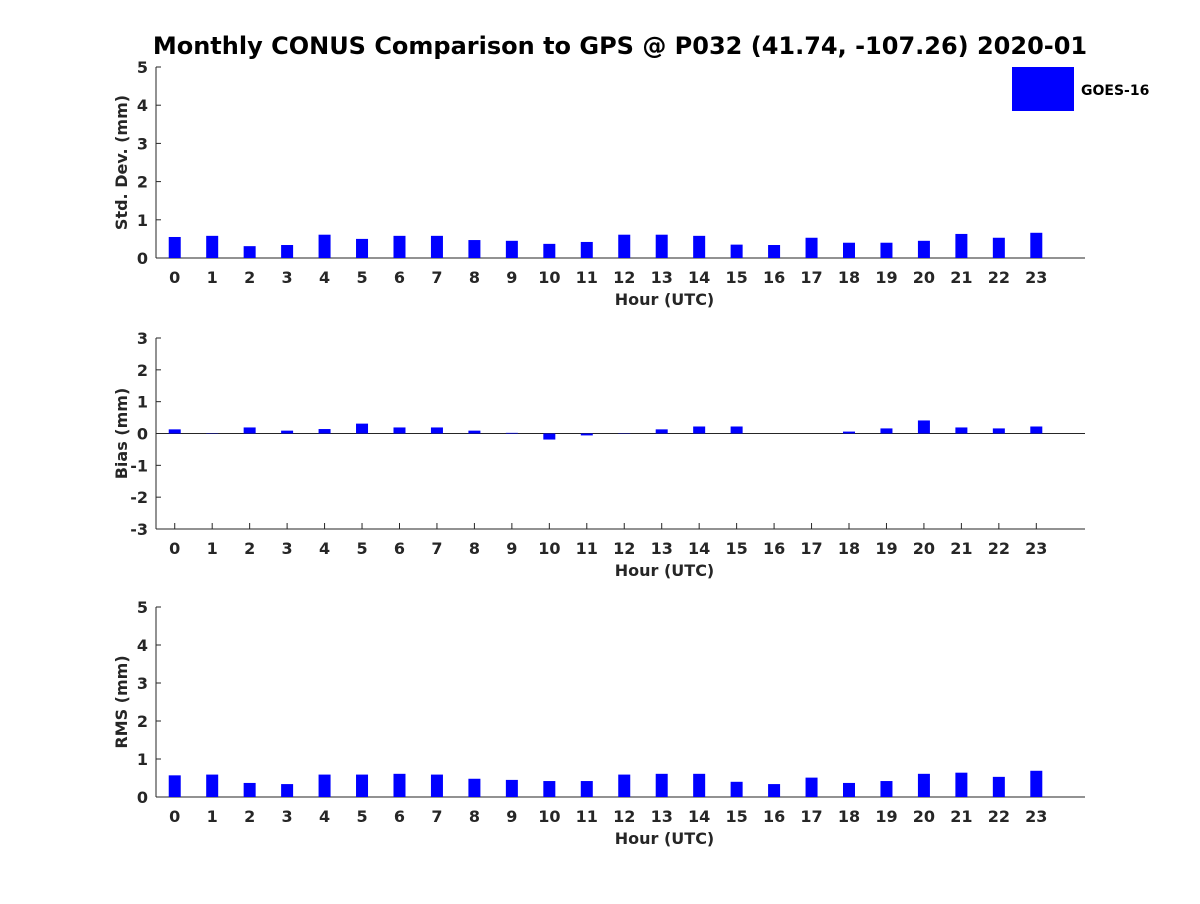  Describe the element at coordinates (1080, 89) in the screenshot. I see `legend: GOES-16` at that location.